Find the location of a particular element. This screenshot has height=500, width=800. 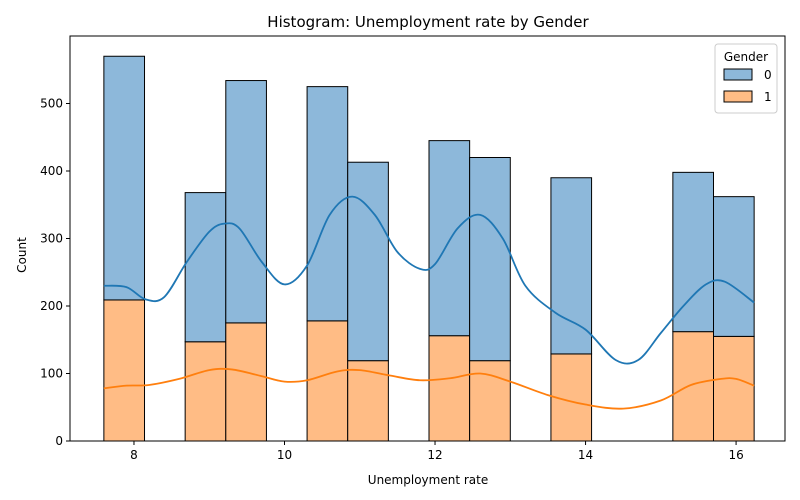

legend: Gender 0 1 is located at coordinates (746, 78).